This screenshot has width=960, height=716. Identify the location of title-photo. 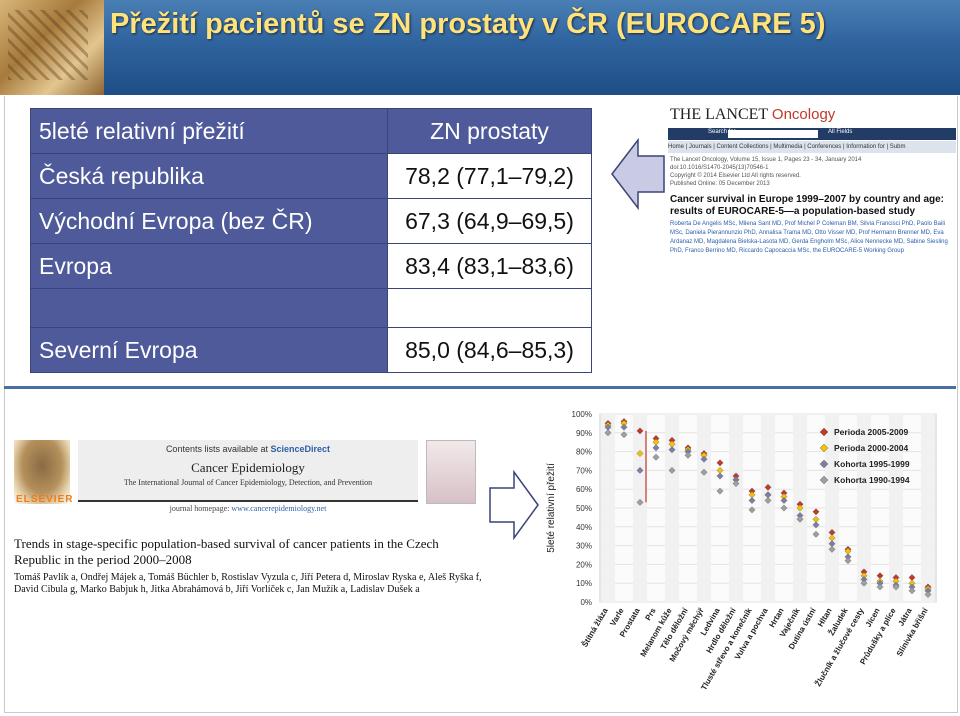
(52, 47).